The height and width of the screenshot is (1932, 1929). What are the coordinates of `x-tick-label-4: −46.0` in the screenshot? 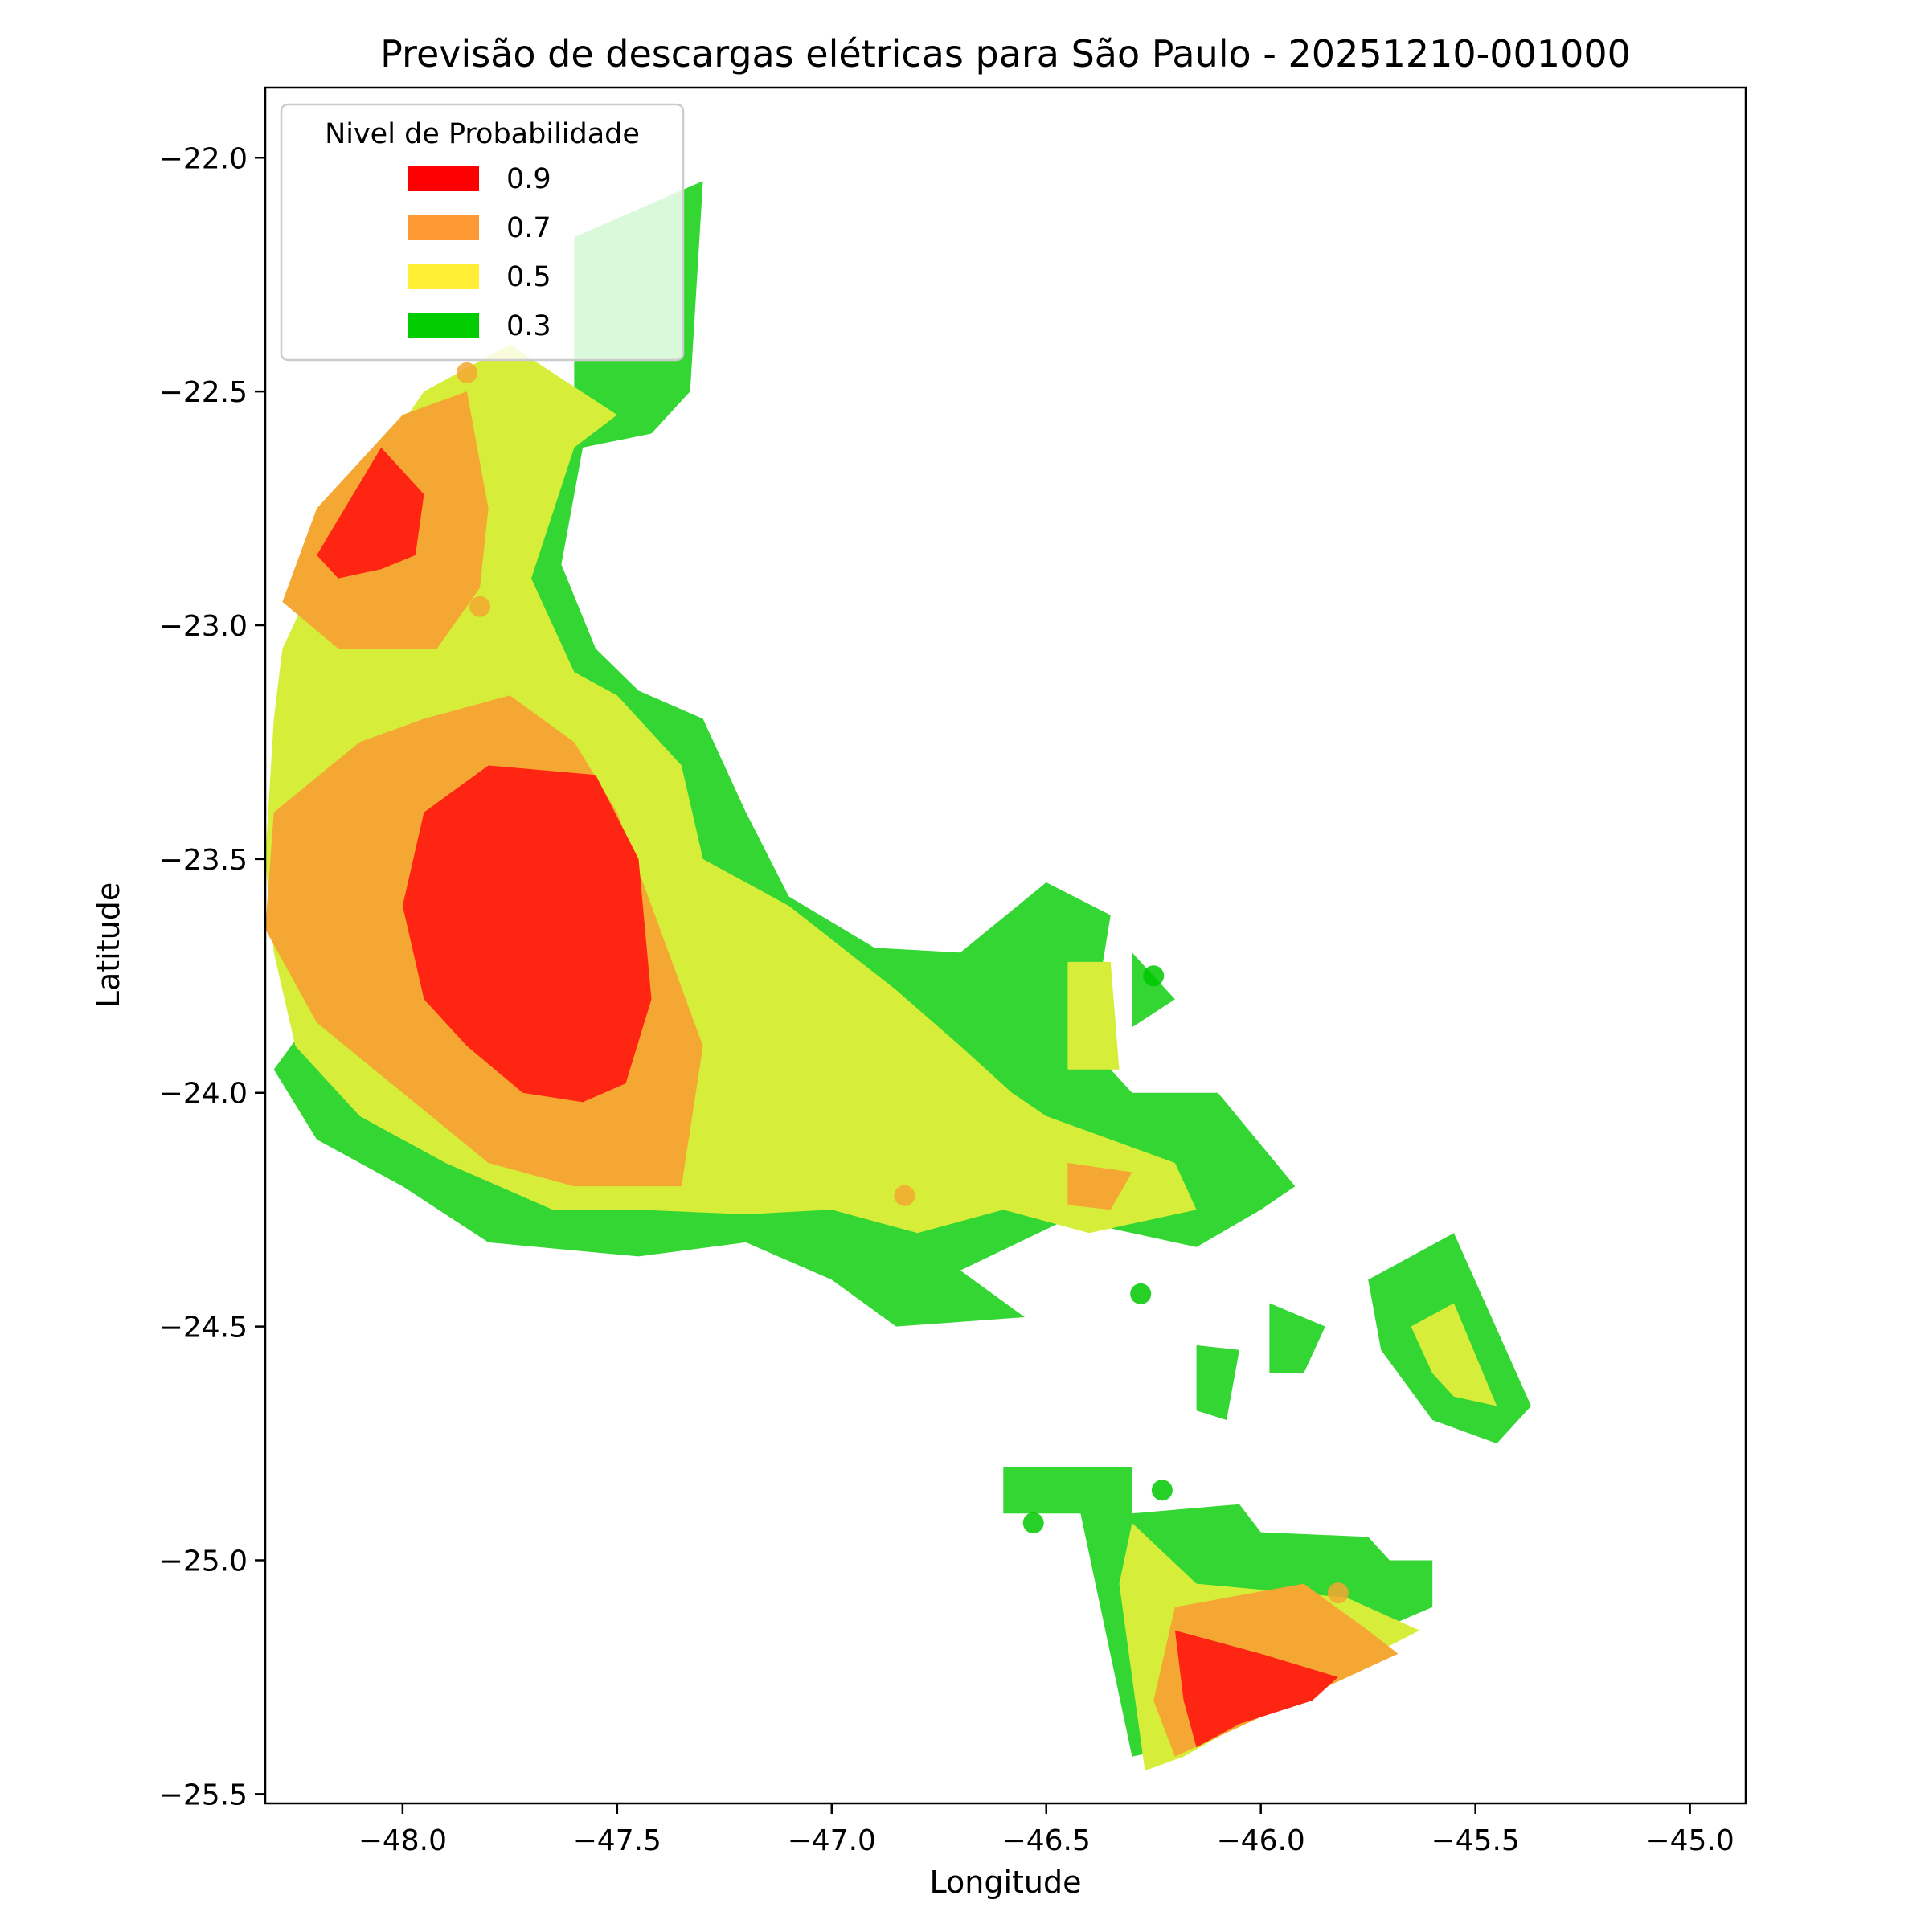 It's located at (1261, 1840).